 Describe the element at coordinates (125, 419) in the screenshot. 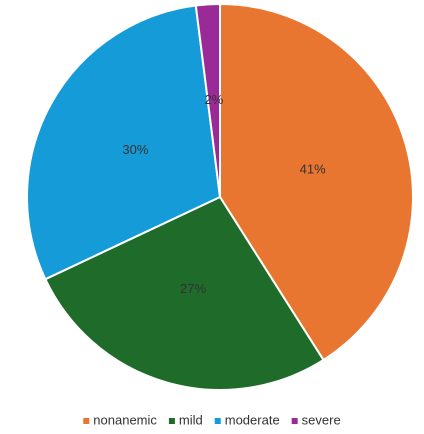

I see `legend-label: nonanemic` at that location.